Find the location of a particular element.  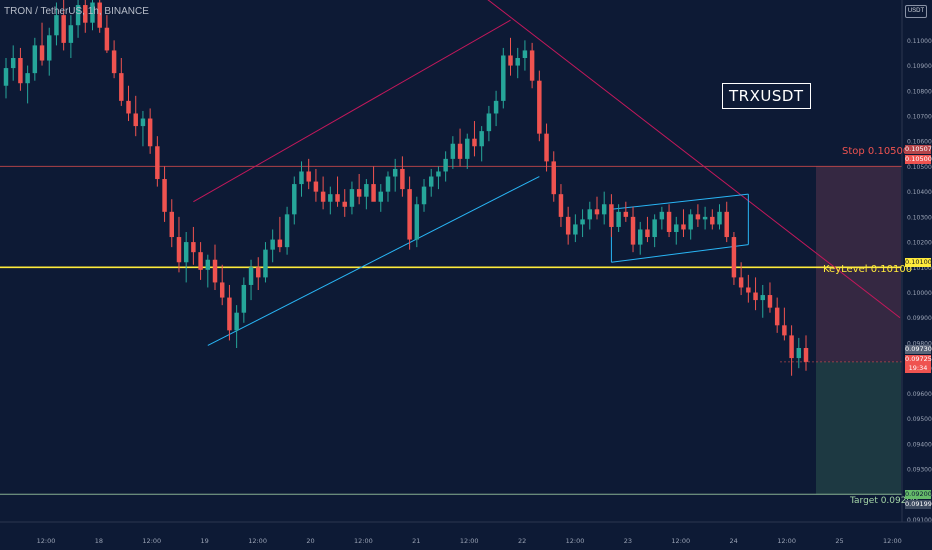

price-tag-stop-a: 0.10507 is located at coordinates (918, 149).